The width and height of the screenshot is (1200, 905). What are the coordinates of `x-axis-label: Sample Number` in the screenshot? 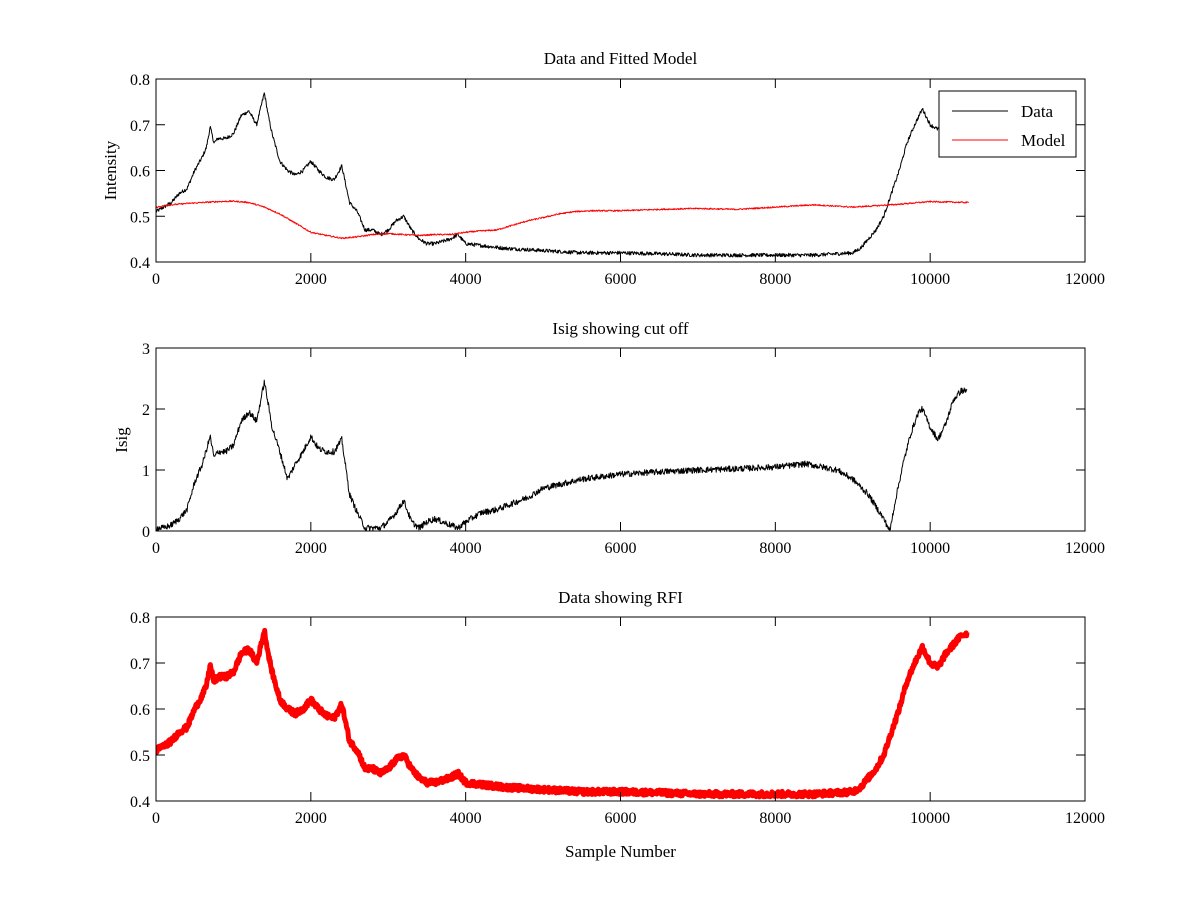 It's located at (620, 851).